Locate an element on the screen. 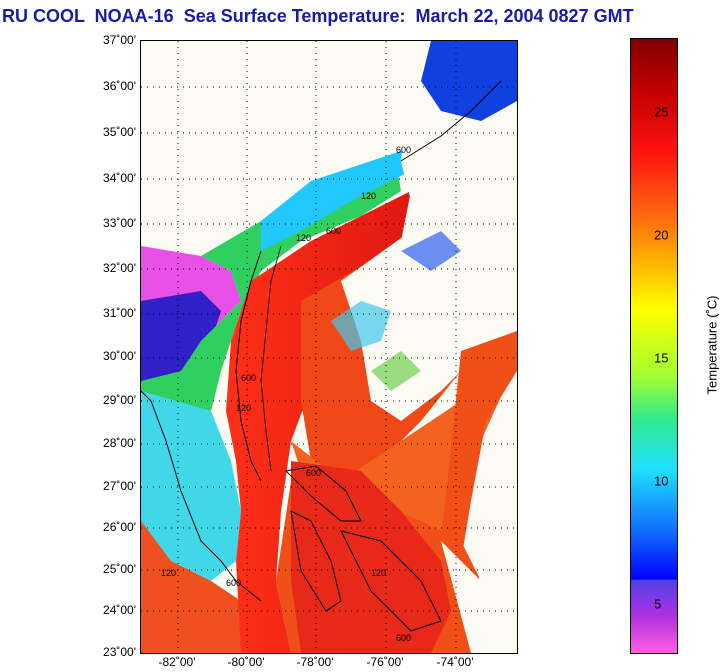 The height and width of the screenshot is (672, 728). lat-tick-label: 32˚00' is located at coordinates (119, 268).